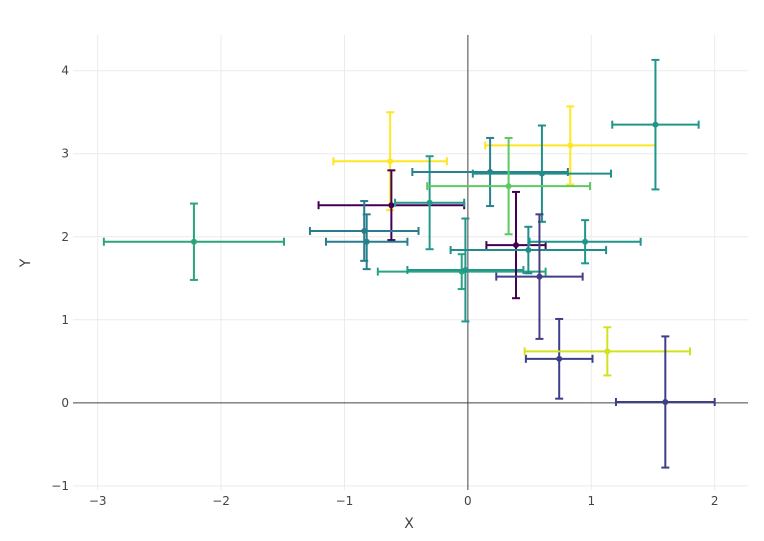  What do you see at coordinates (60, 278) in the screenshot?
I see `y-axis-ticks: −1 0 1 2 3 4` at bounding box center [60, 278].